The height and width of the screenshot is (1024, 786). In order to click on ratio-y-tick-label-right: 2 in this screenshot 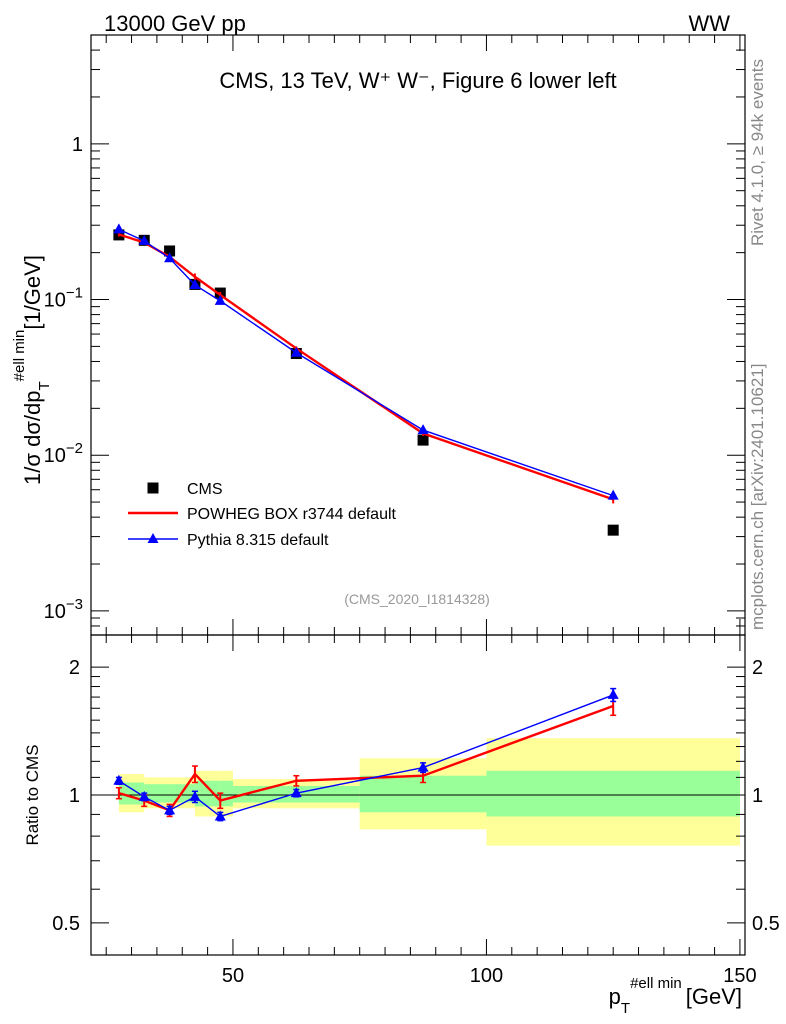, I will do `click(757, 668)`.